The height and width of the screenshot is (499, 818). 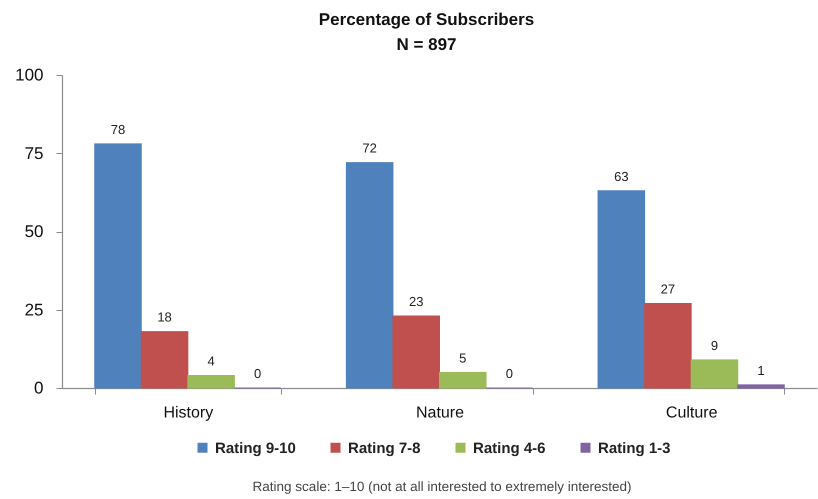 What do you see at coordinates (668, 288) in the screenshot?
I see `data-label: 27` at bounding box center [668, 288].